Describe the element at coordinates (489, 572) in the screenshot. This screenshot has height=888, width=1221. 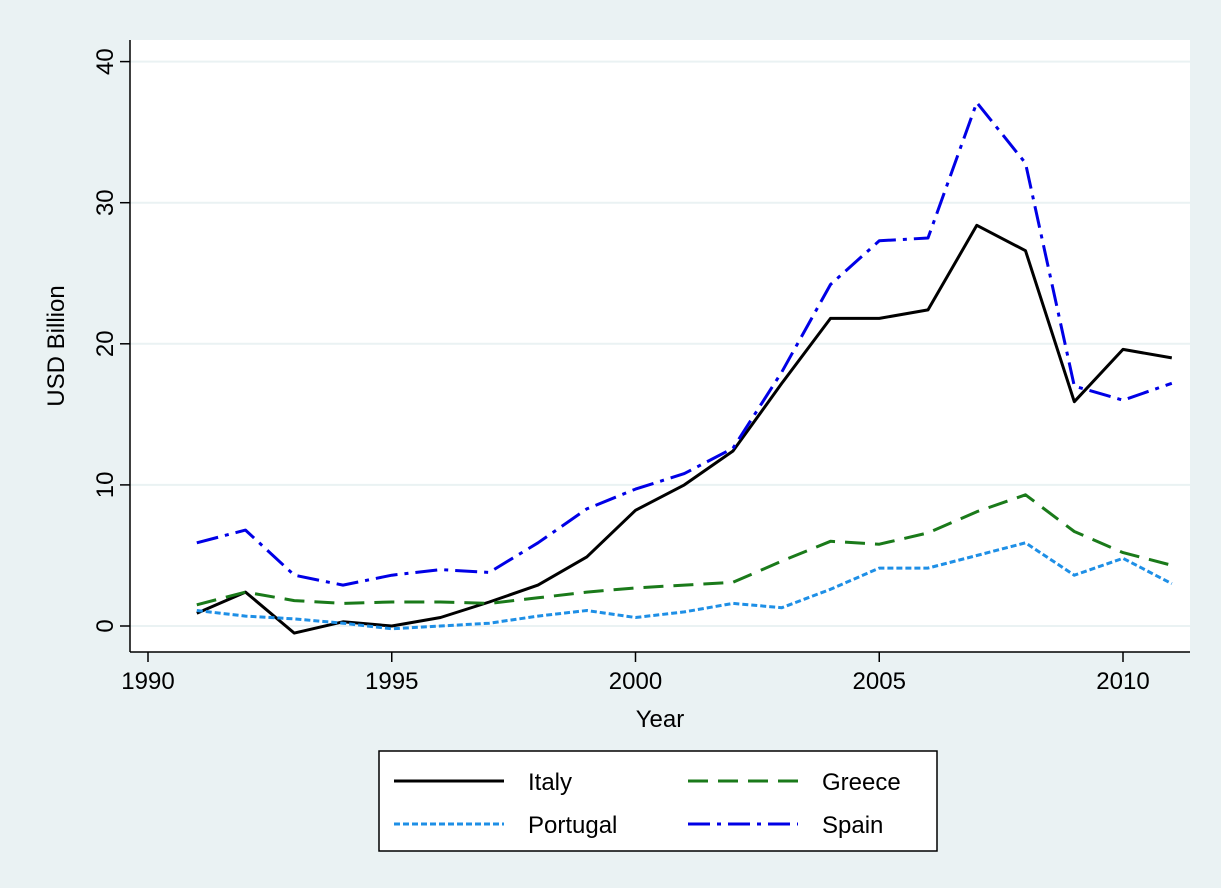
I see `point-spain-1997` at that location.